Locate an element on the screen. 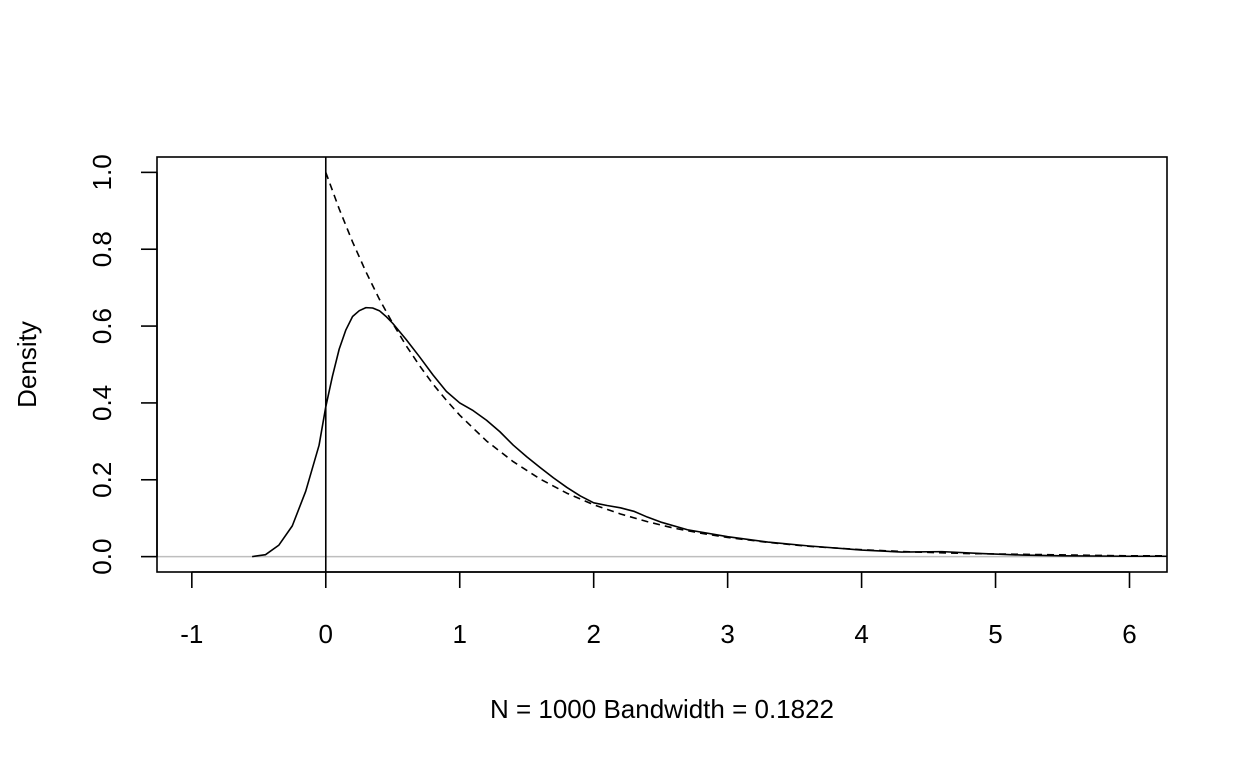 Image resolution: width=1248 pixels, height=768 pixels. x-tick-label: 4 is located at coordinates (861, 634).